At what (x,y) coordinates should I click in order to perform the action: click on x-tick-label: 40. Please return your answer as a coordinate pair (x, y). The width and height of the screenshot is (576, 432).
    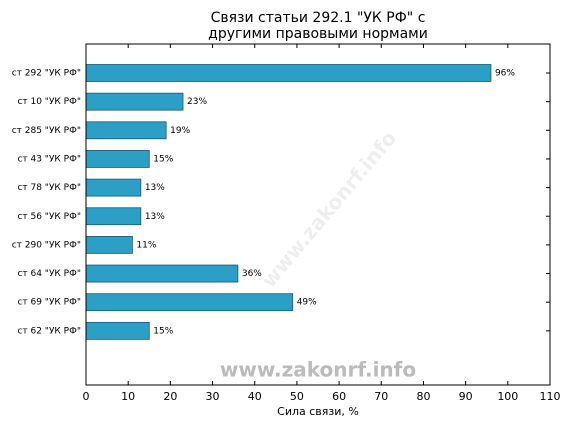
    Looking at the image, I should click on (255, 396).